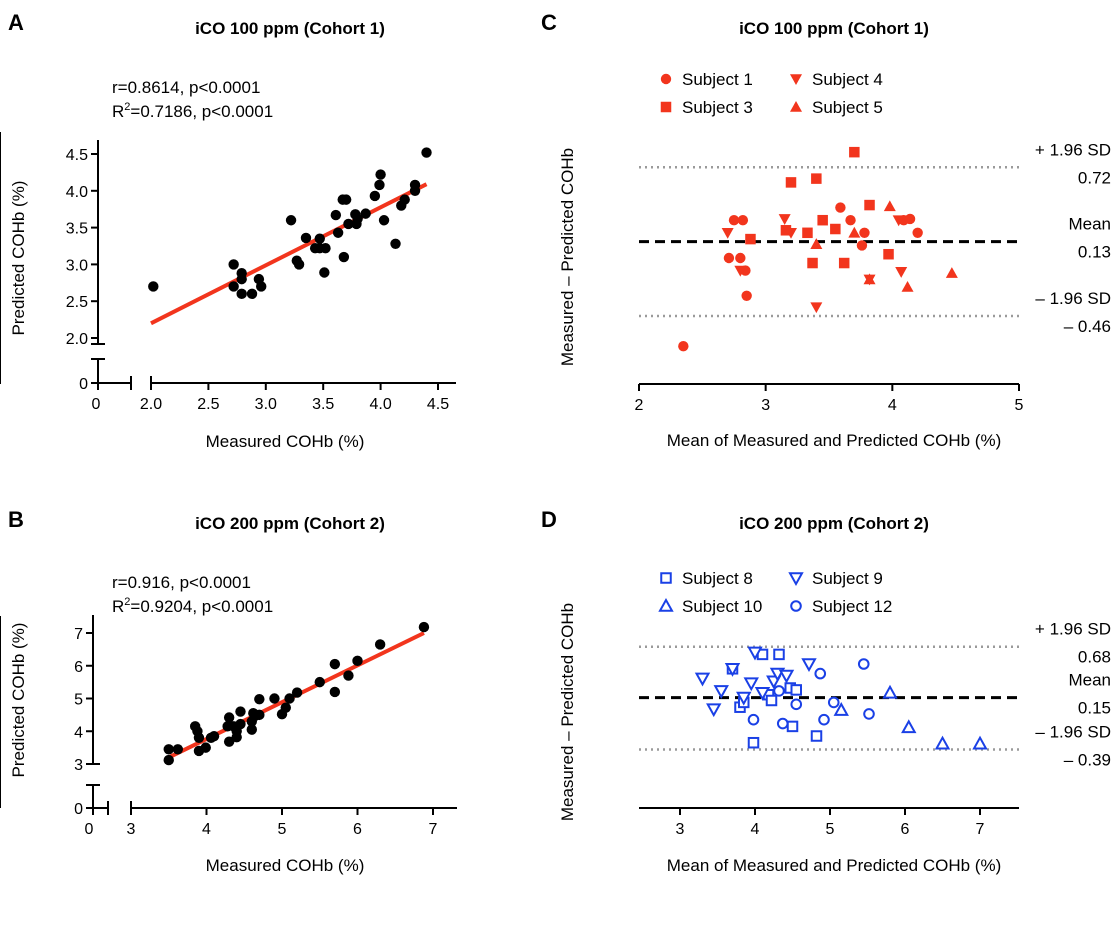  I want to click on stat-r: r=0.916, p<0.0001, so click(181, 582).